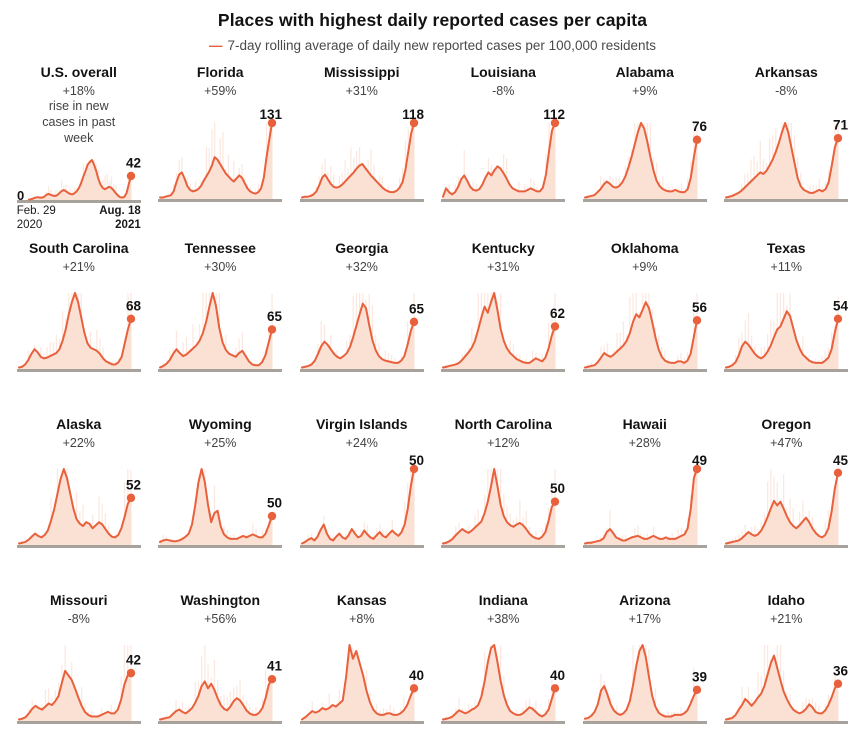  I want to click on state-panel: Idaho +21% 36, so click(787, 658).